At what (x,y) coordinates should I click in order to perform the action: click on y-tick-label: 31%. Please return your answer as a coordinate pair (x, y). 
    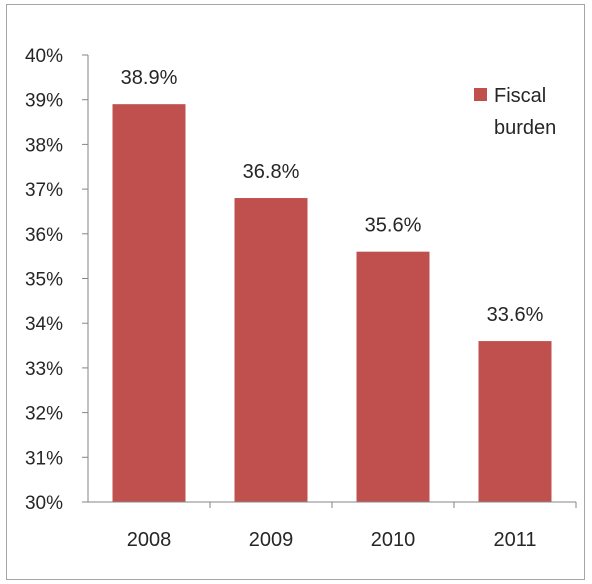
    Looking at the image, I should click on (44, 458).